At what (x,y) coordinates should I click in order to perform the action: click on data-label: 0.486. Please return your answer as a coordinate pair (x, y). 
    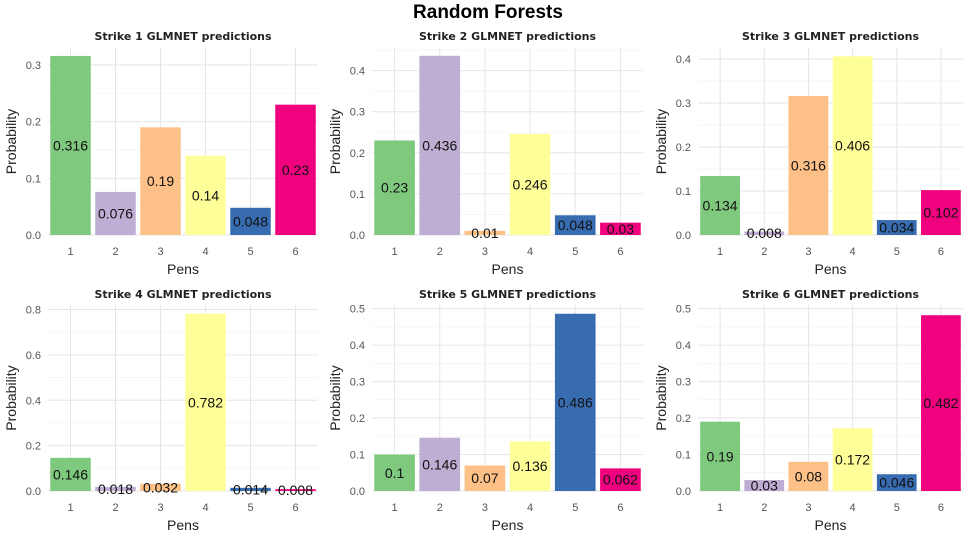
    Looking at the image, I should click on (575, 402).